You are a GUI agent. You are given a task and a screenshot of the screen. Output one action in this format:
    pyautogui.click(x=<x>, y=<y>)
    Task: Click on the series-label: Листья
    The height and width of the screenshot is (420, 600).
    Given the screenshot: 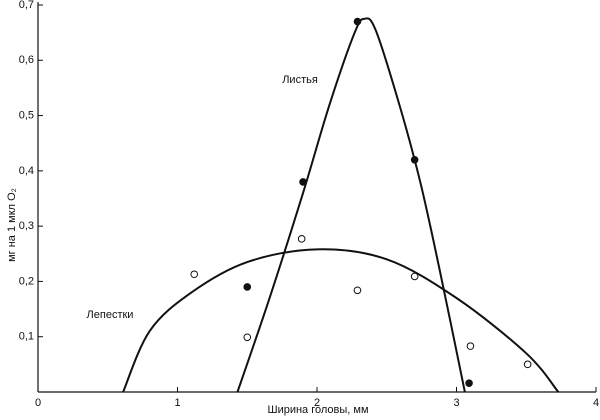 What is the action you would take?
    pyautogui.click(x=300, y=80)
    